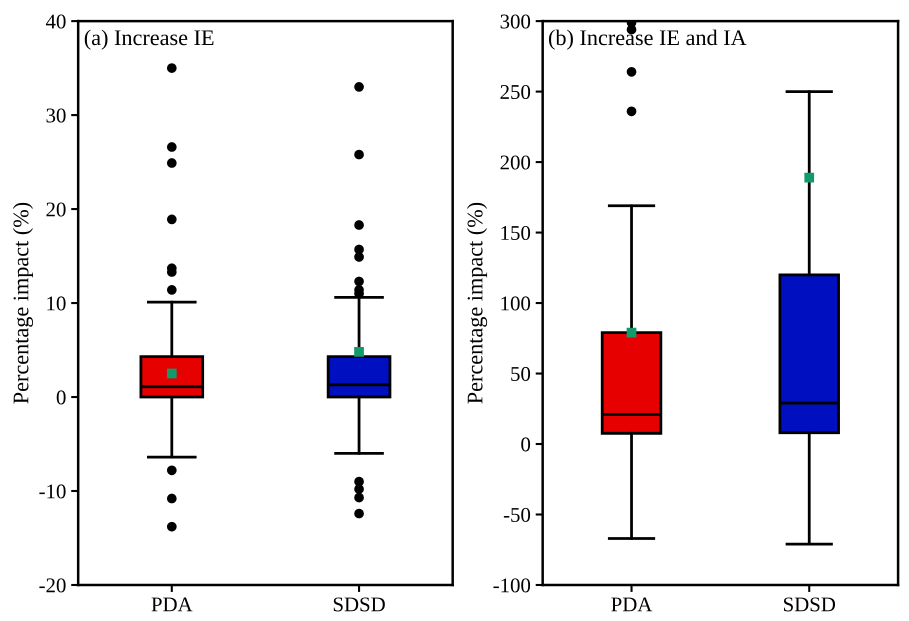  I want to click on chart-title: (b) Increase IE and IA, so click(647, 40).